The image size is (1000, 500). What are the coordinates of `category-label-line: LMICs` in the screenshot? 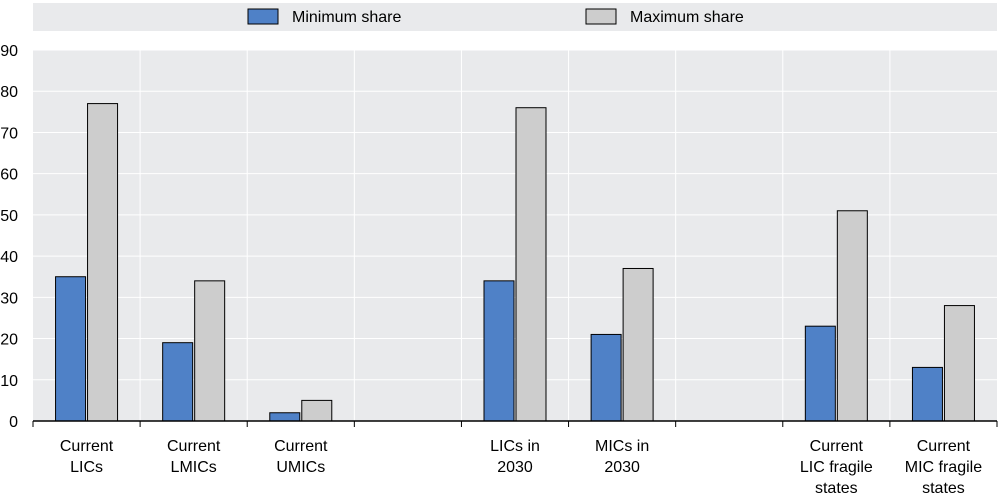 It's located at (194, 467).